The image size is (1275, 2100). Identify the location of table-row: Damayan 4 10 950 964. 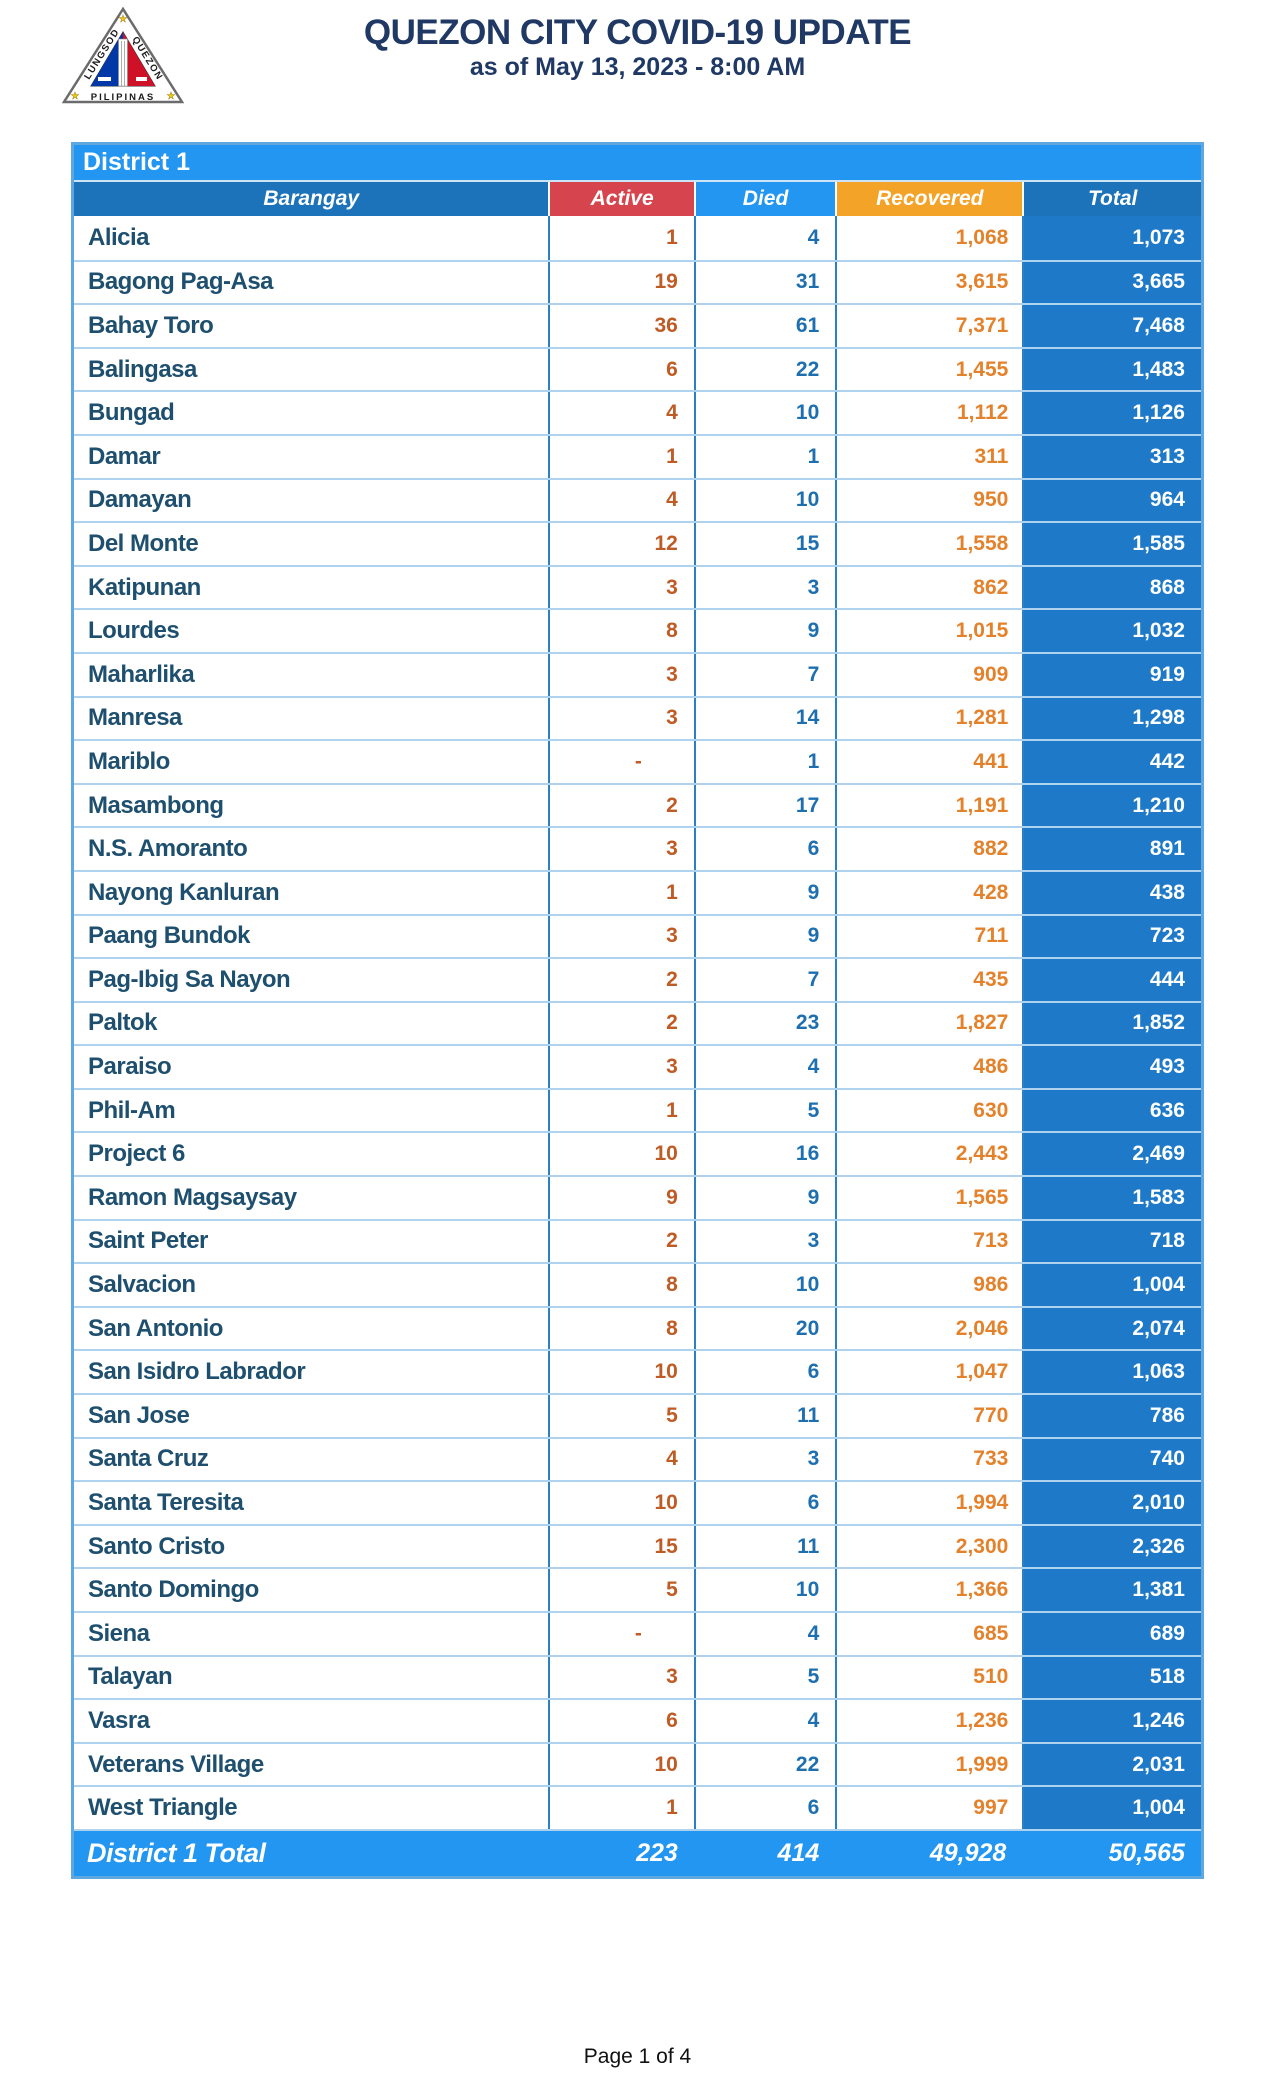
(637, 499).